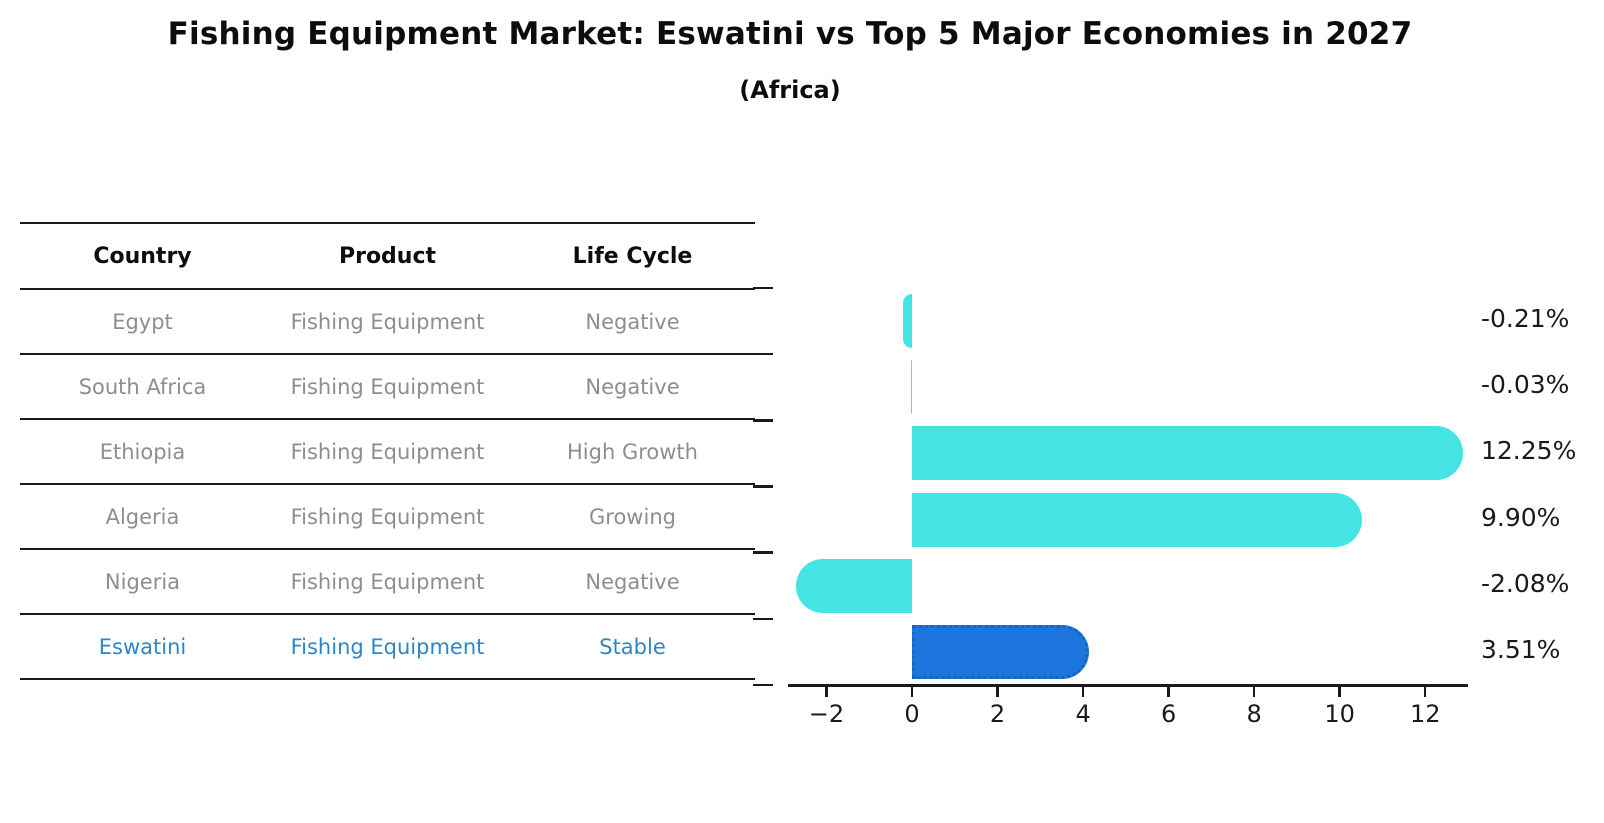 Image resolution: width=1604 pixels, height=823 pixels. What do you see at coordinates (907, 321) in the screenshot?
I see `bar-egypt` at bounding box center [907, 321].